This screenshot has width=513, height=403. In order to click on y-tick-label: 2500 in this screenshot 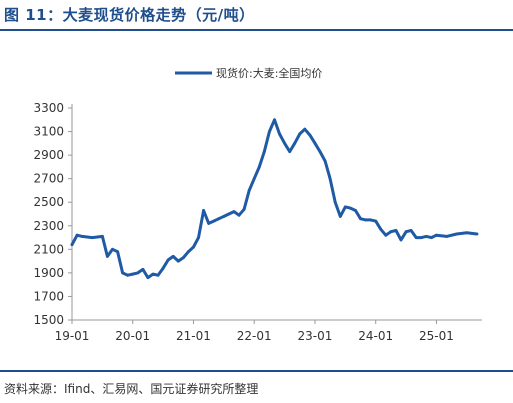, I will do `click(48, 202)`.